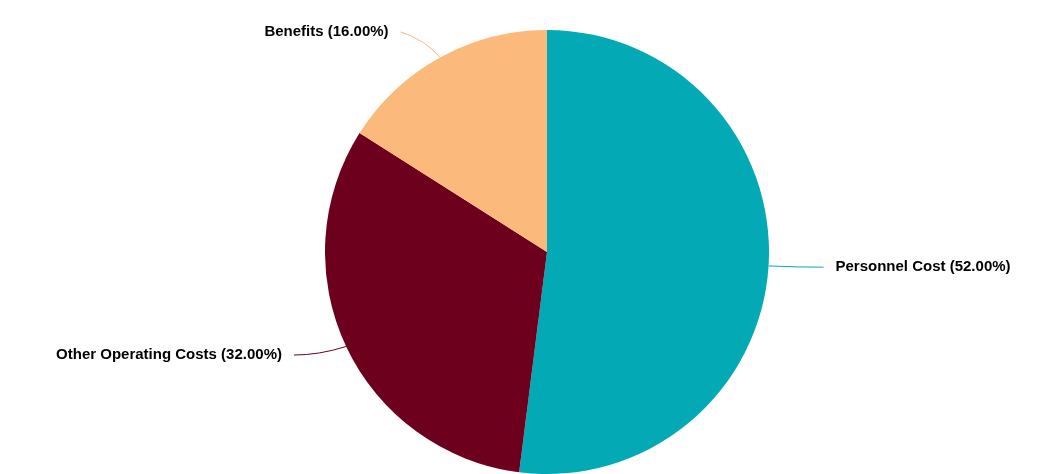  What do you see at coordinates (923, 266) in the screenshot?
I see `slice-label: Personnel Cost (52.00%)` at bounding box center [923, 266].